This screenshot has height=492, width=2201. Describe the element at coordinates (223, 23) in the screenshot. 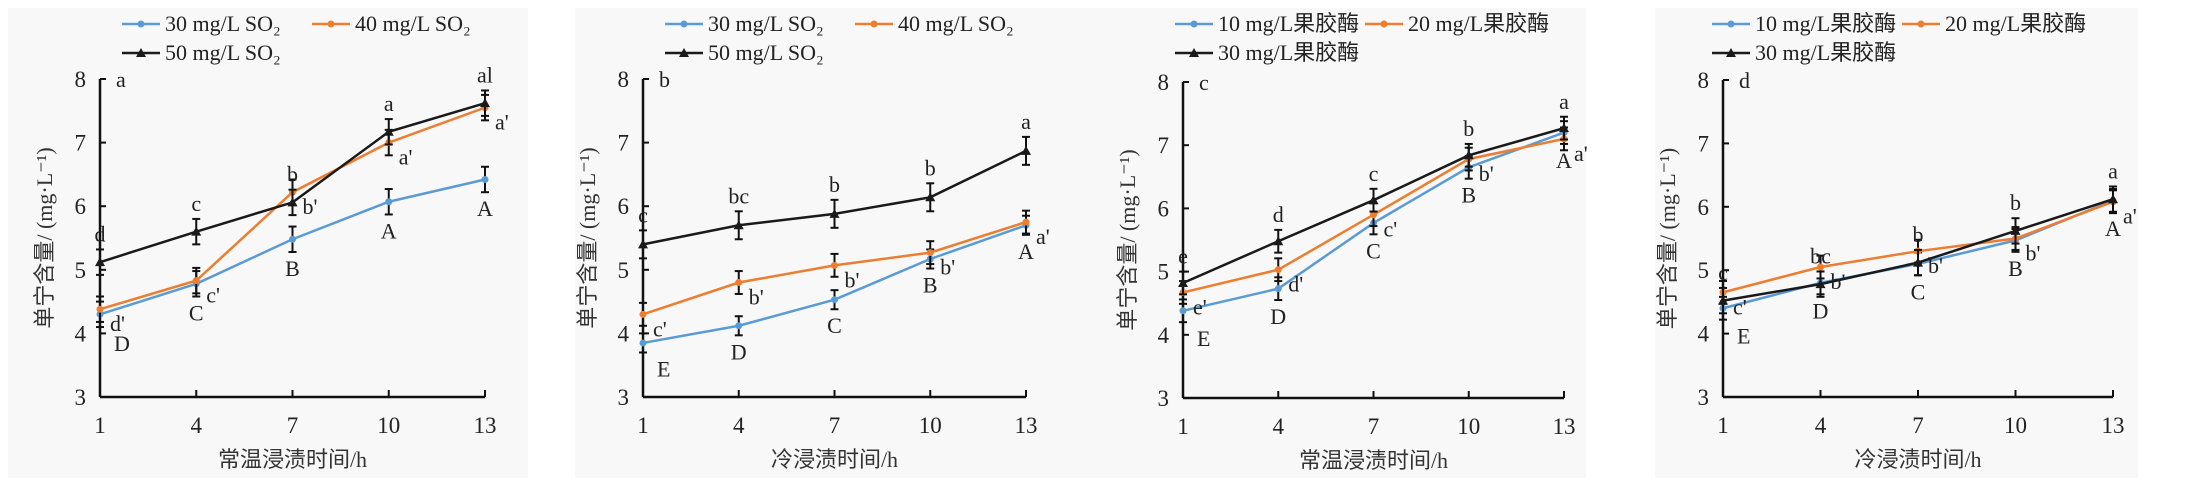

I see `legend-label: 30 mg/L SO₂` at that location.